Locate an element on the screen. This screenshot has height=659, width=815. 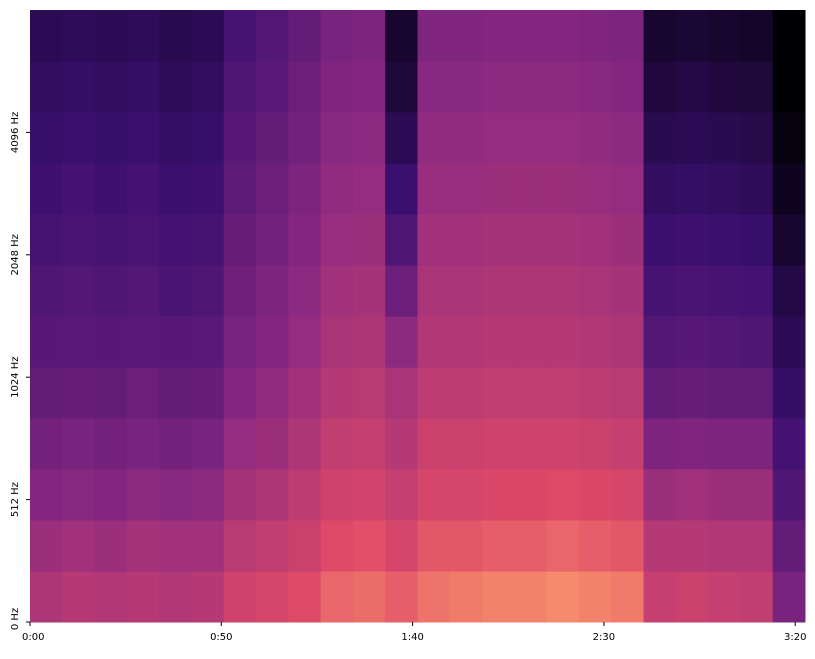
y-tick-label: 2048 Hz is located at coordinates (15, 254).